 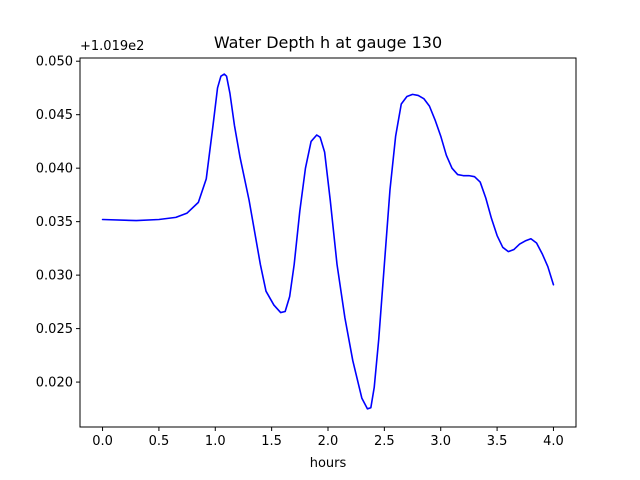 What do you see at coordinates (54, 169) in the screenshot?
I see `y-tick-label: 0.040` at bounding box center [54, 169].